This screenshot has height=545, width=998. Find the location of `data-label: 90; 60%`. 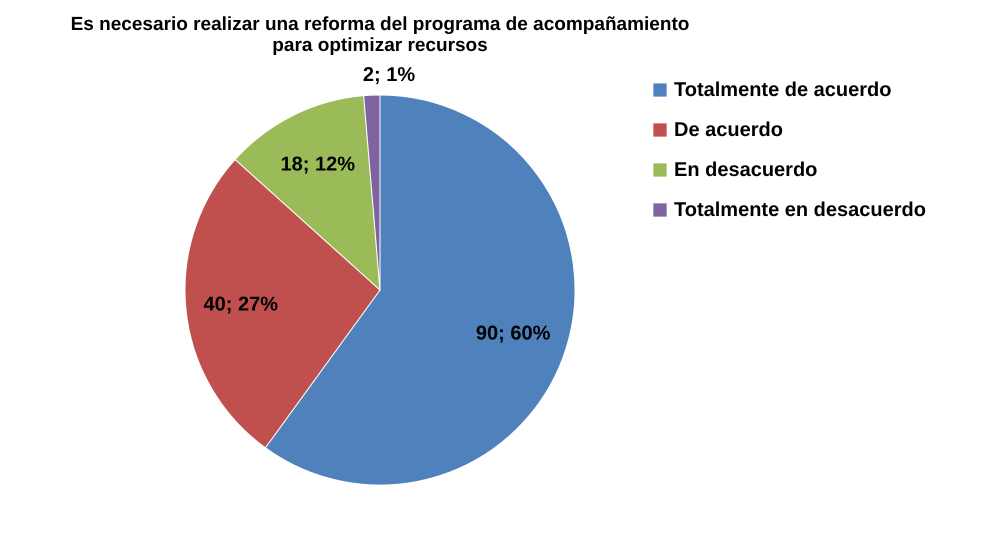

data-label: 90; 60% is located at coordinates (513, 333).